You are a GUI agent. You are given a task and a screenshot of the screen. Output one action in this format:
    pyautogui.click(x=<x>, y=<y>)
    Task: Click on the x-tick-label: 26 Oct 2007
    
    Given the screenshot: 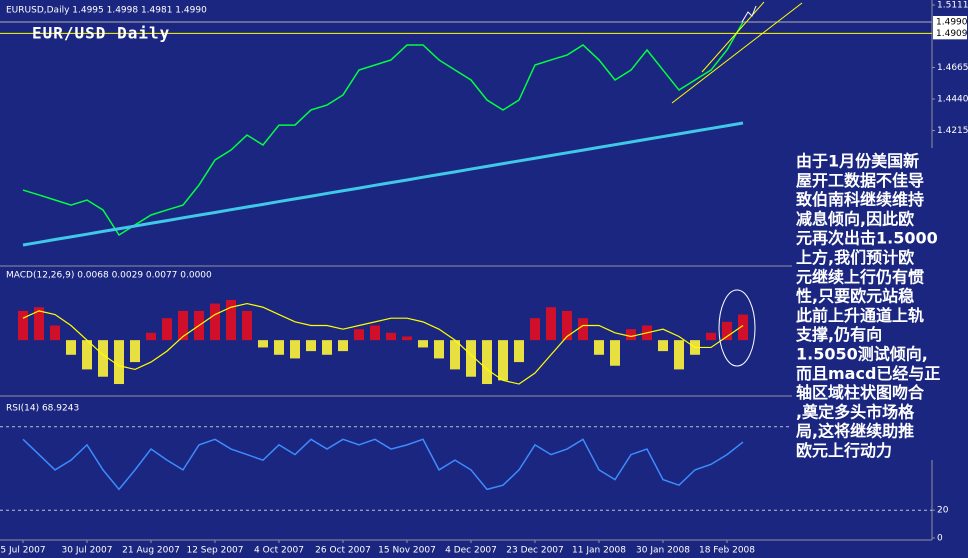 What is the action you would take?
    pyautogui.click(x=343, y=551)
    